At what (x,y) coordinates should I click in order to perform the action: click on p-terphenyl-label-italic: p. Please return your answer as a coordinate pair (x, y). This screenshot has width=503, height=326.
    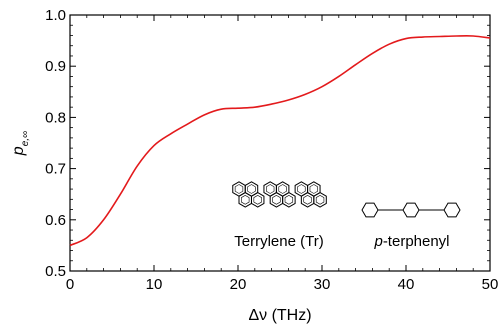
    Looking at the image, I should click on (377, 241).